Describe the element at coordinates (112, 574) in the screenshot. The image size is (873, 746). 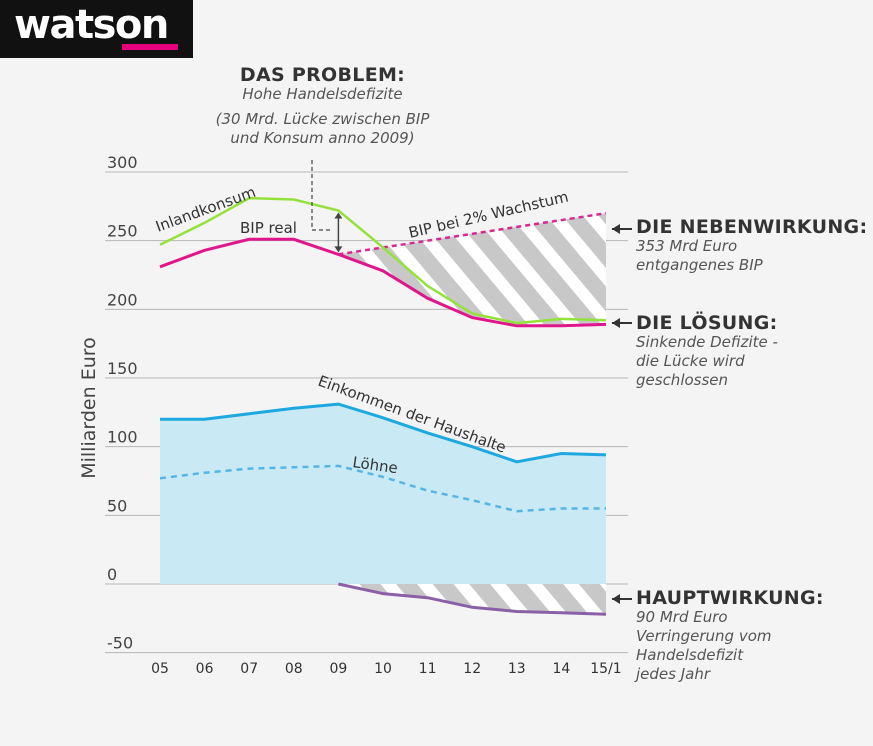
I see `y-tick-label: 0` at that location.